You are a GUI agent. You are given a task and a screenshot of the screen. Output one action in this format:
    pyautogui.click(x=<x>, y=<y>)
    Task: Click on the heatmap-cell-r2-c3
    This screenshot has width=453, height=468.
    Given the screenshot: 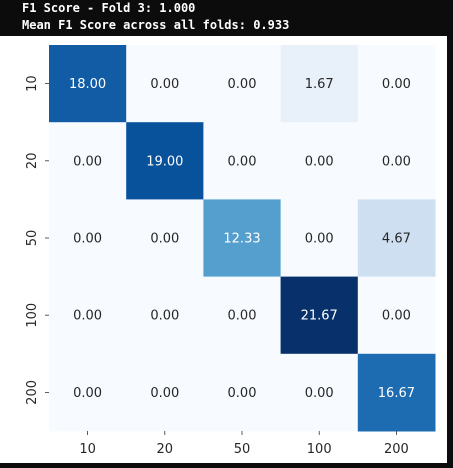 What is the action you would take?
    pyautogui.click(x=242, y=161)
    